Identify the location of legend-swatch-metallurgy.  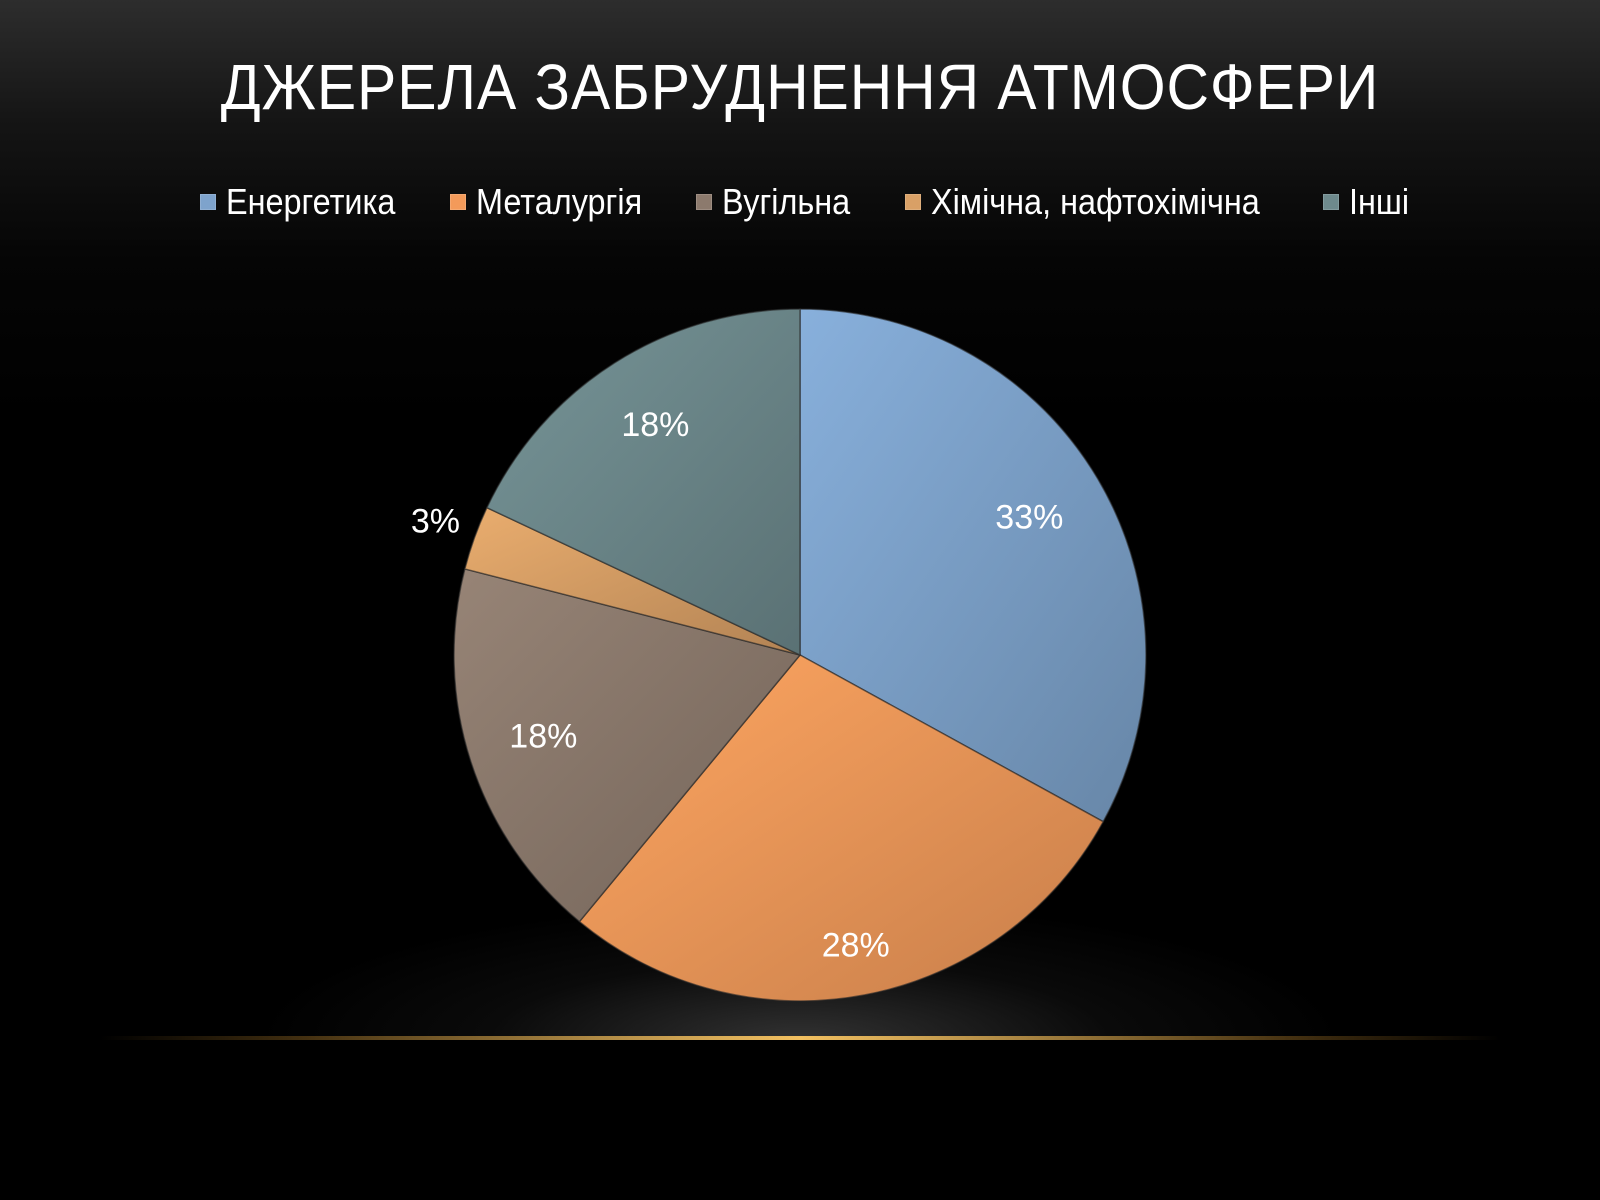
(458, 202).